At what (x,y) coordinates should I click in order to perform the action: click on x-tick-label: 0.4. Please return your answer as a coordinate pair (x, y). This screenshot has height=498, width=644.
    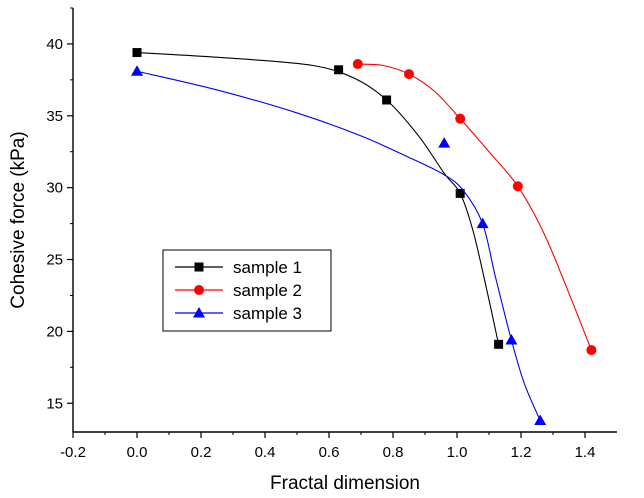
    Looking at the image, I should click on (265, 452).